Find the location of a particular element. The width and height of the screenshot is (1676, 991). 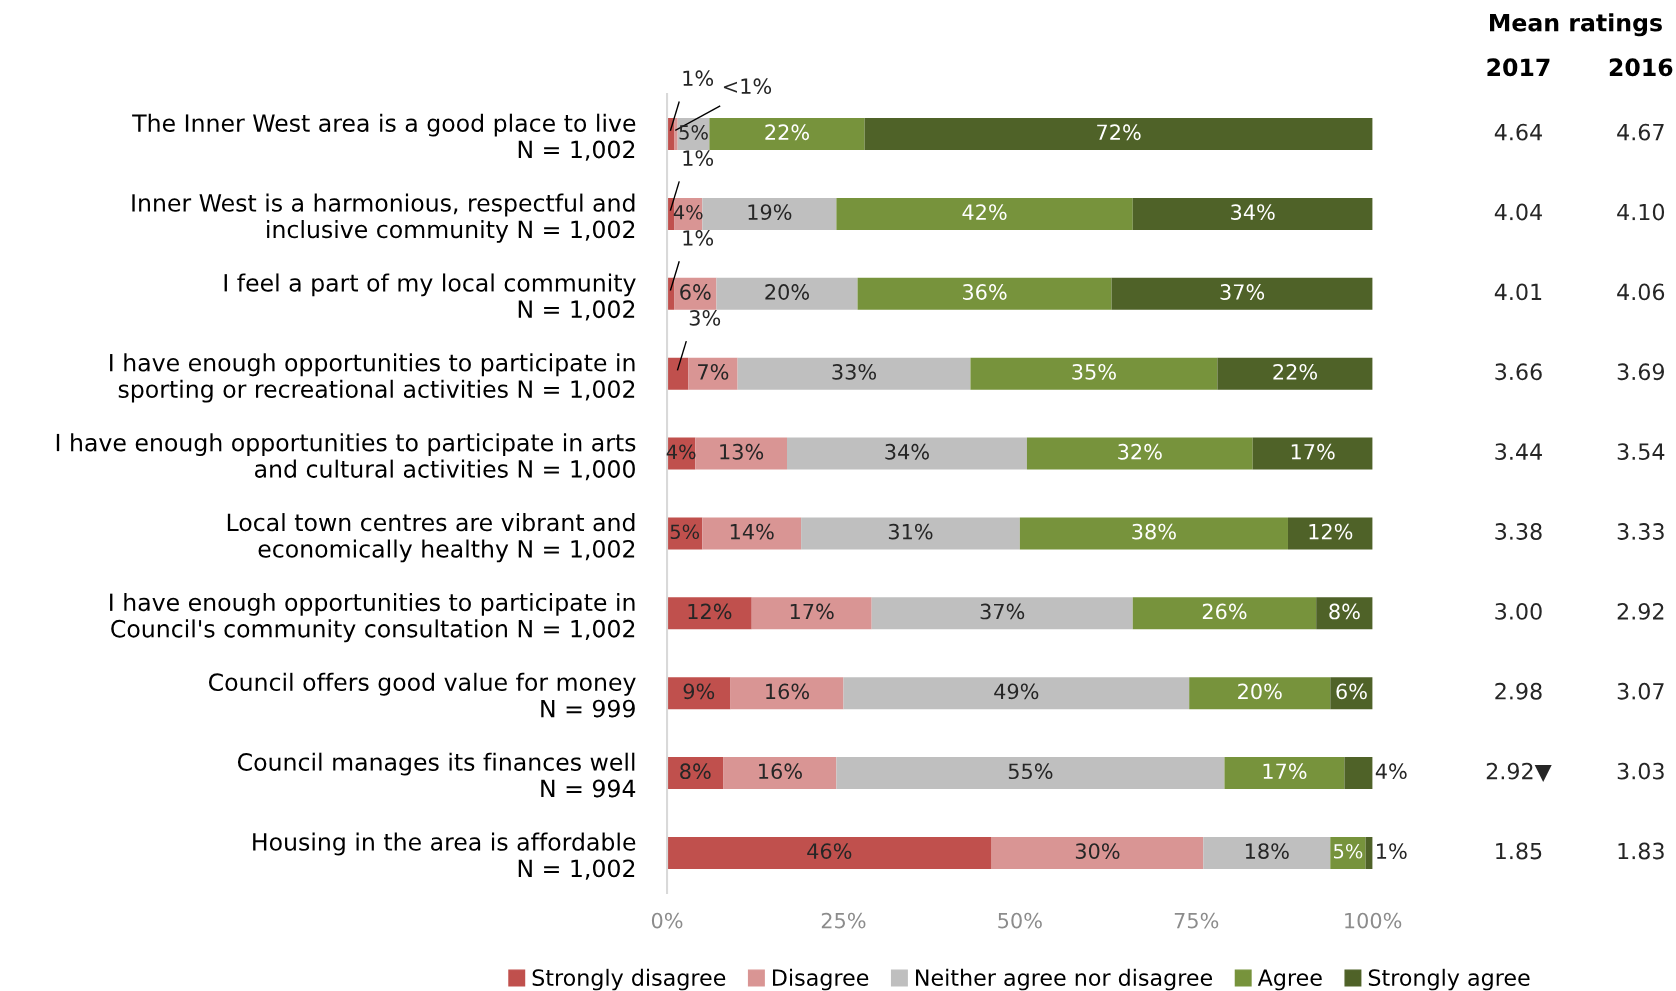

data-label: 9% is located at coordinates (699, 691).